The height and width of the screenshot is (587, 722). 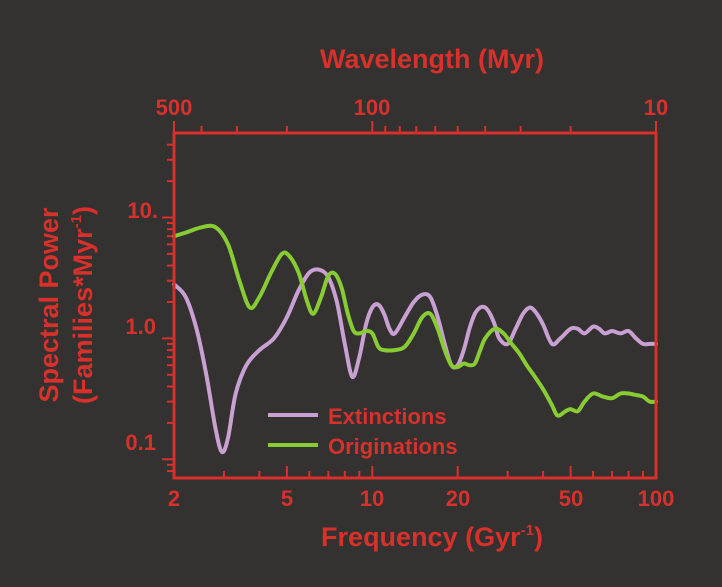 I want to click on legend-label-extinctions: Extinctions, so click(x=387, y=416).